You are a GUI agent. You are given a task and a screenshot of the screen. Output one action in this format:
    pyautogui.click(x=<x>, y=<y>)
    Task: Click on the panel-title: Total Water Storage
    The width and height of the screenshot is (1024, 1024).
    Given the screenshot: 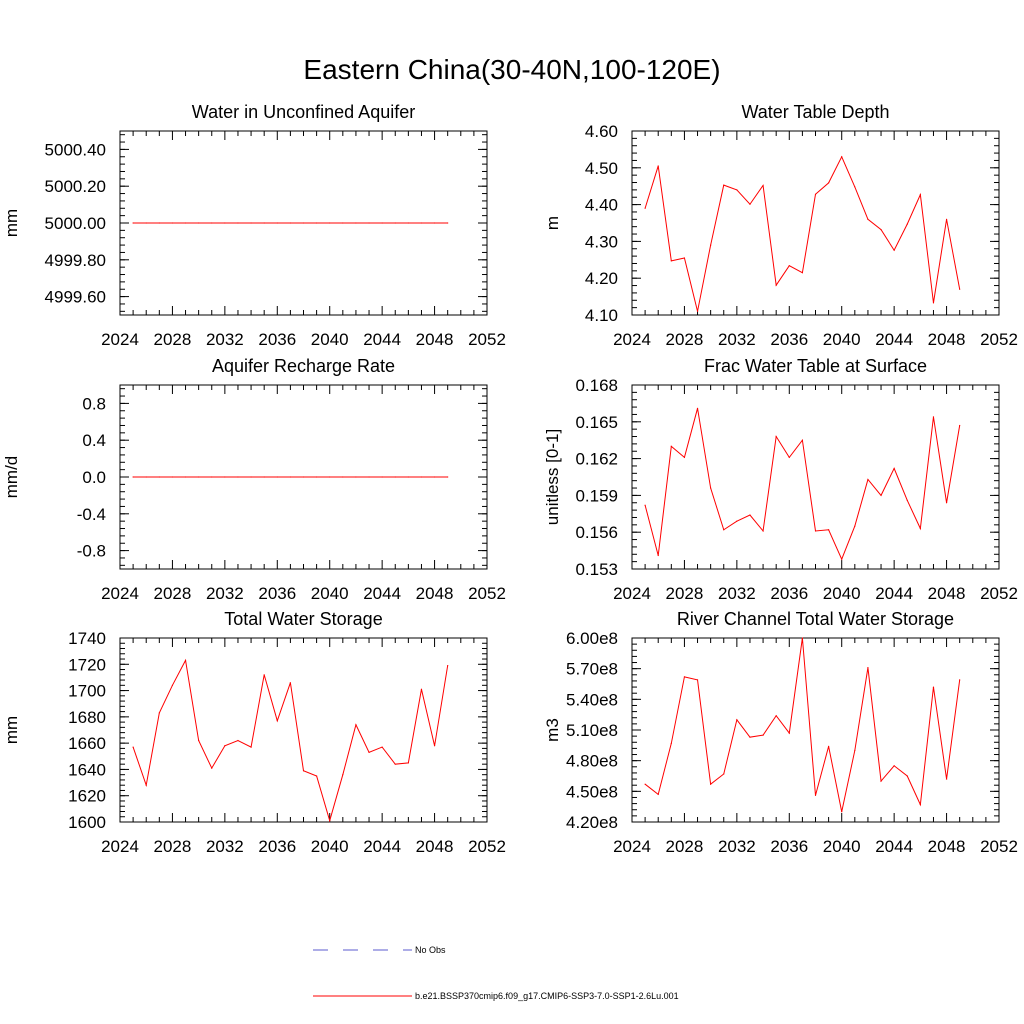 What is the action you would take?
    pyautogui.click(x=303, y=619)
    